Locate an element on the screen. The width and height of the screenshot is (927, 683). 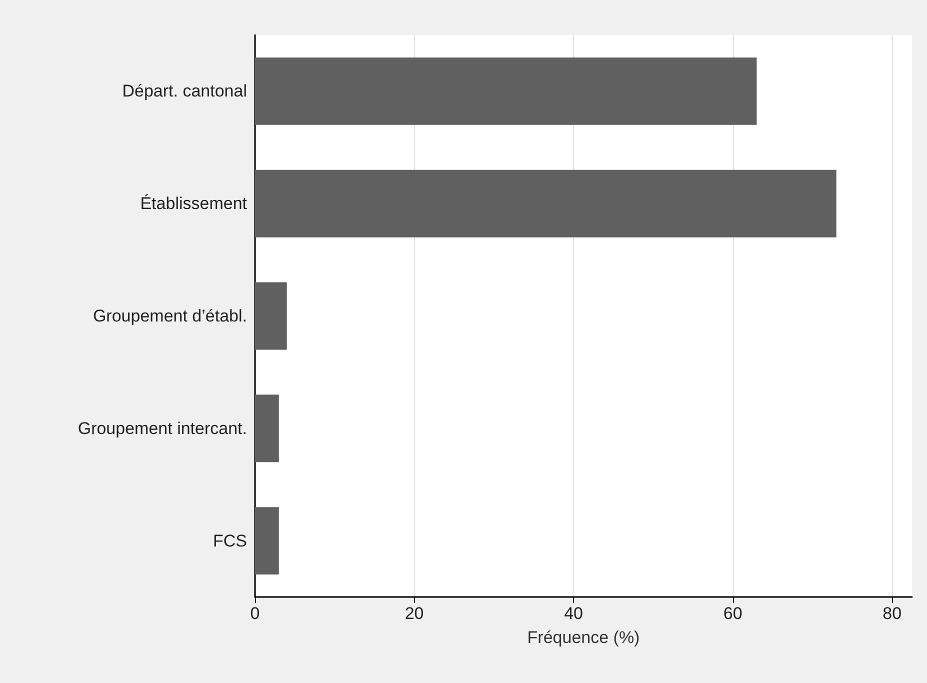
x-tick-label: 0 is located at coordinates (255, 613).